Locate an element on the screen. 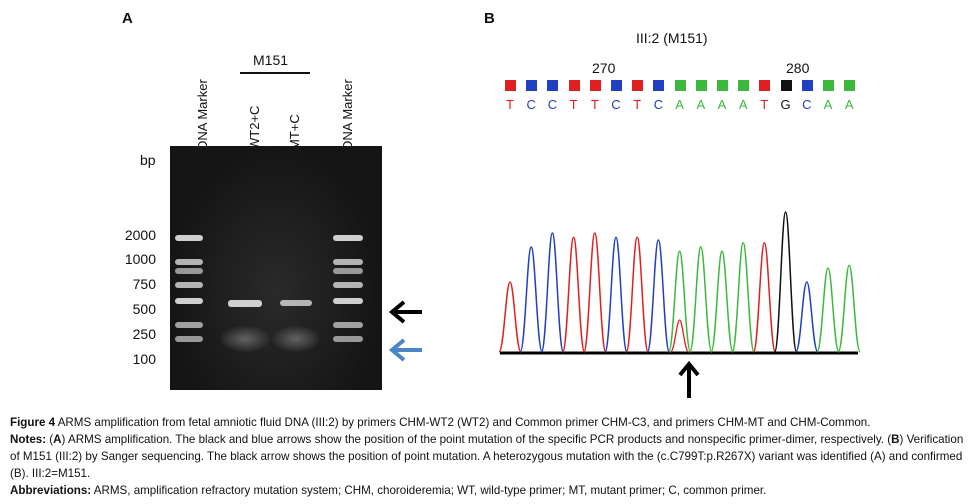 The width and height of the screenshot is (976, 504). notes-text: ( is located at coordinates (50, 439).